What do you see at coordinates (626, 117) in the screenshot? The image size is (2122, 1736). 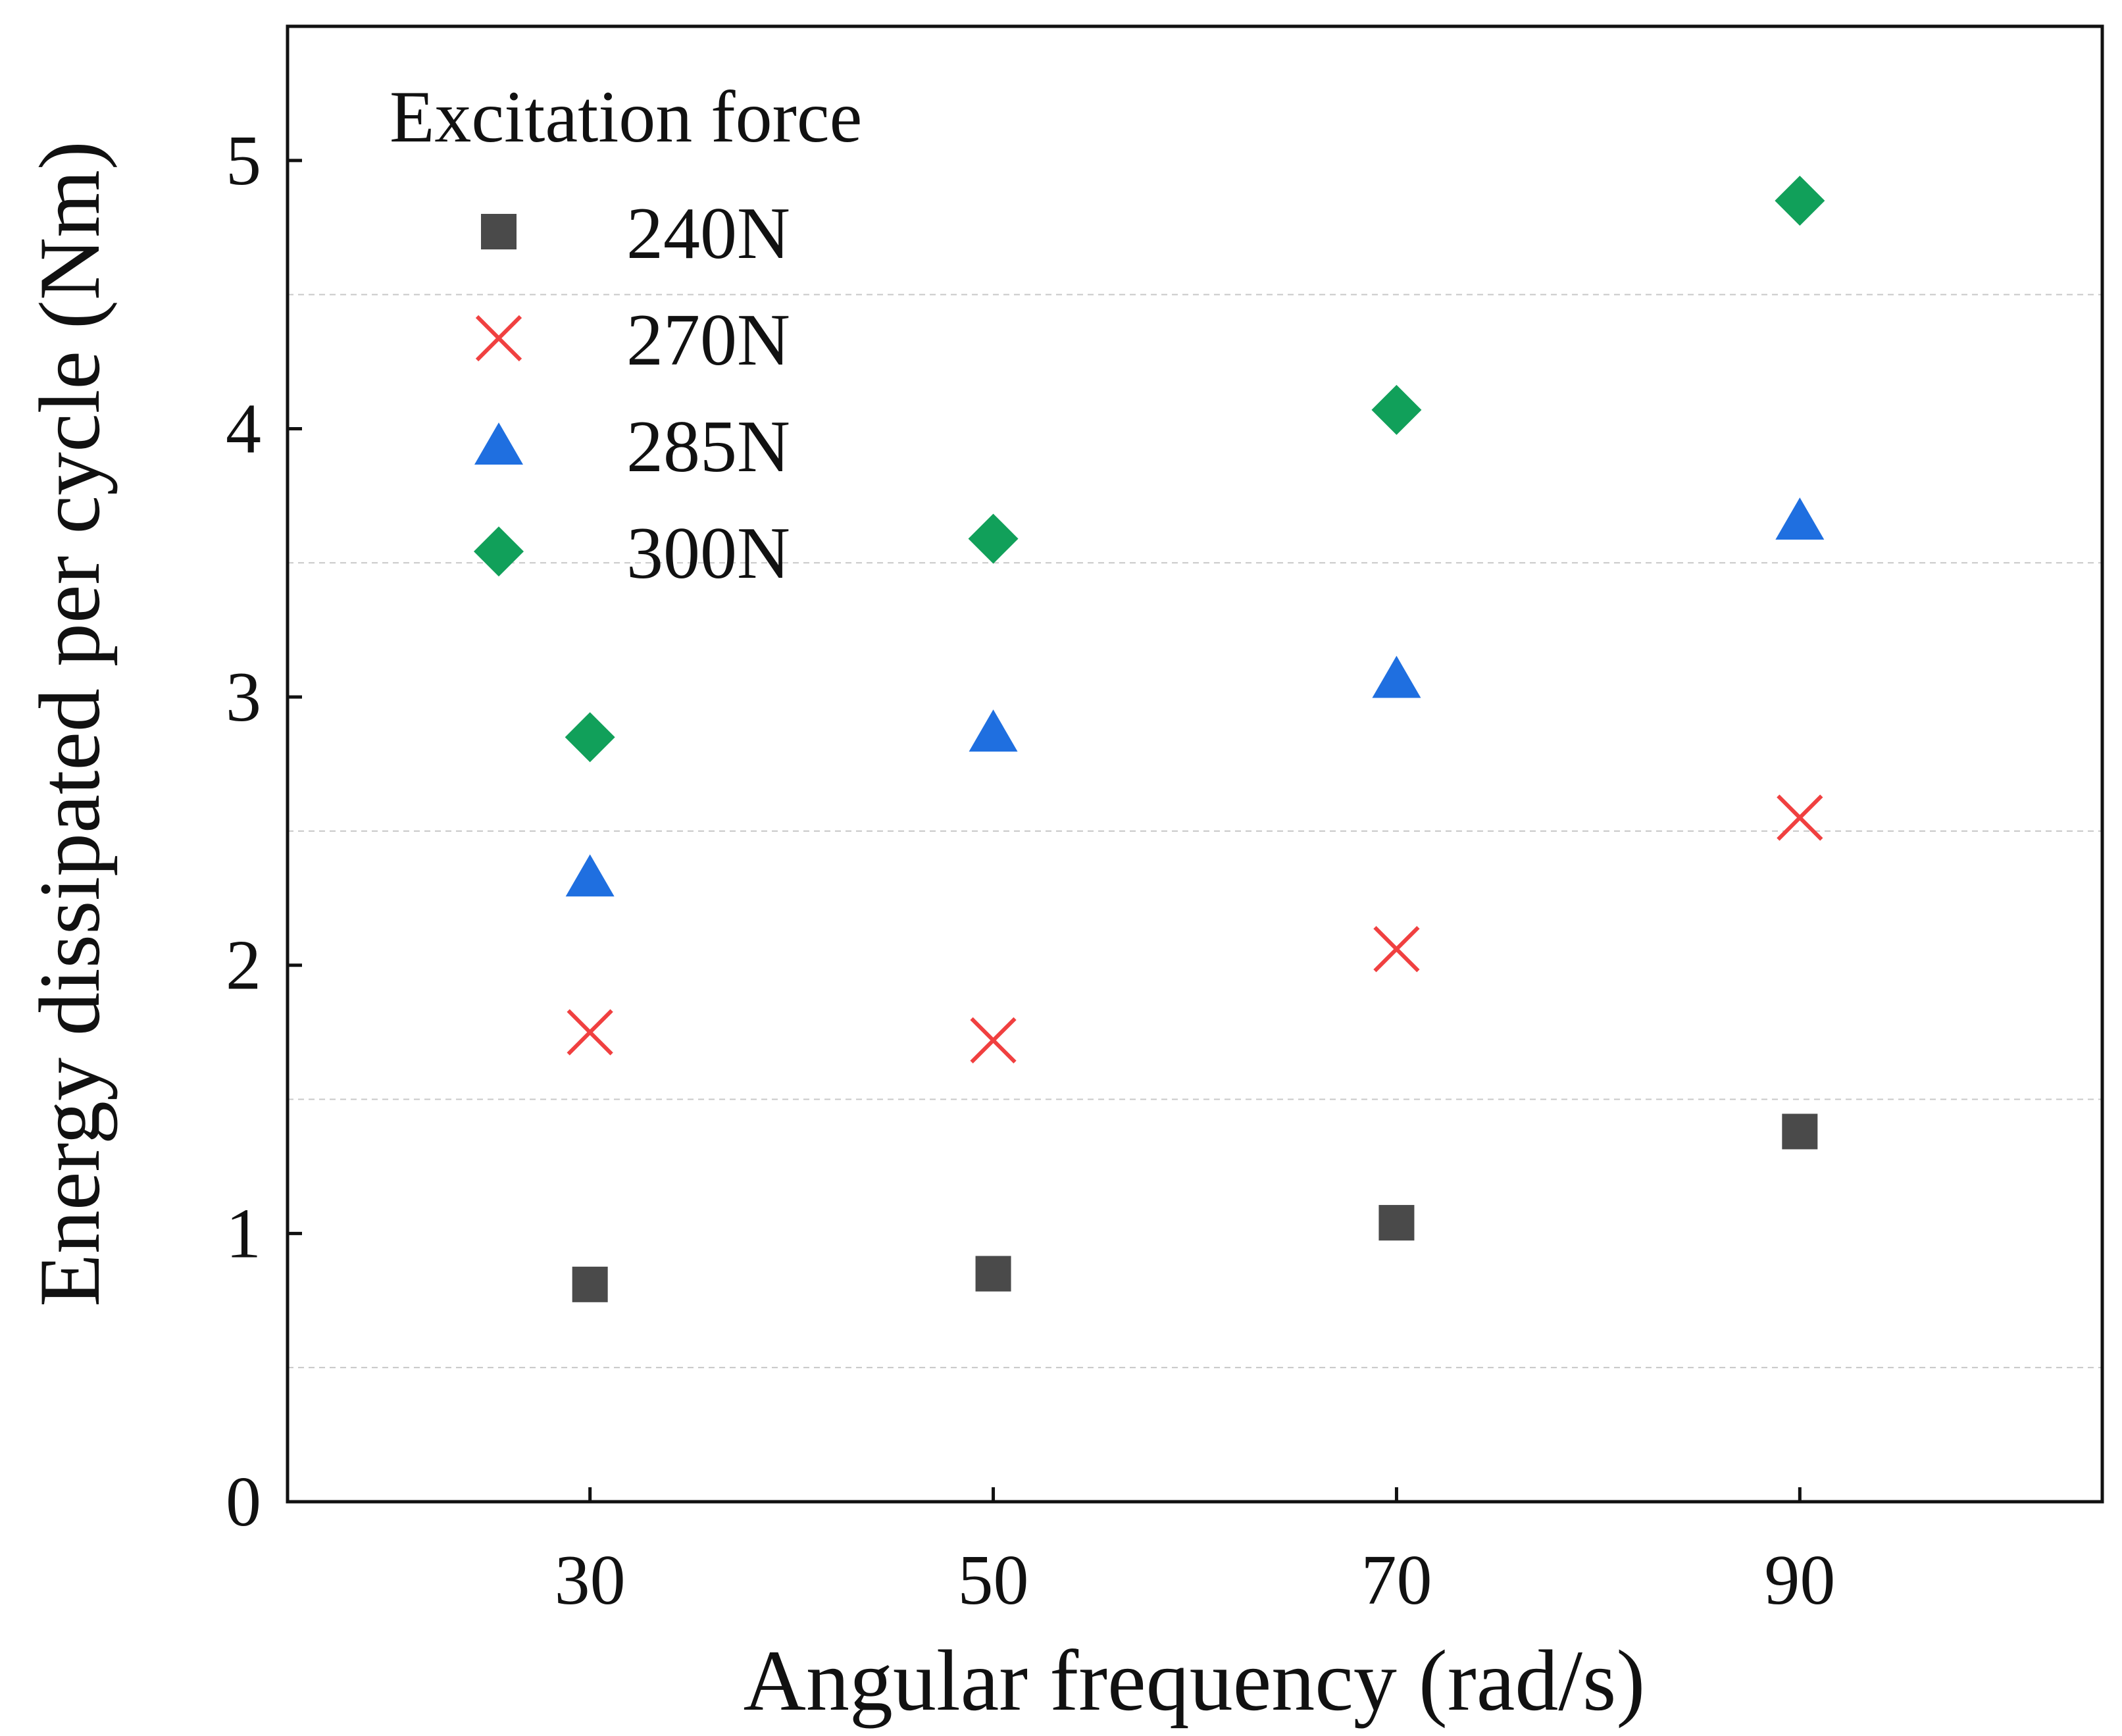 I see `legend-title: Excitation force` at bounding box center [626, 117].